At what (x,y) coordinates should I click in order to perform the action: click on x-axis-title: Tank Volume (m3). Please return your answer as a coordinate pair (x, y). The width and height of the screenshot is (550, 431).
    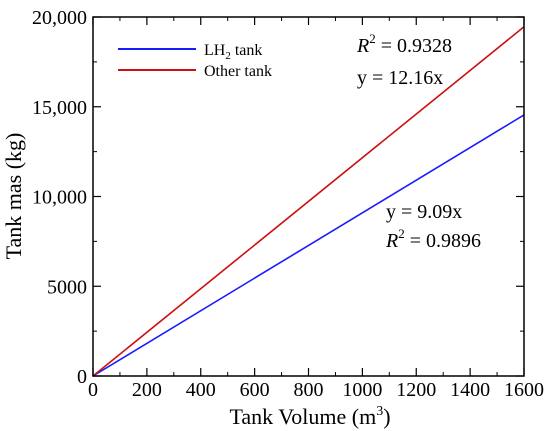
    Looking at the image, I should click on (309, 416).